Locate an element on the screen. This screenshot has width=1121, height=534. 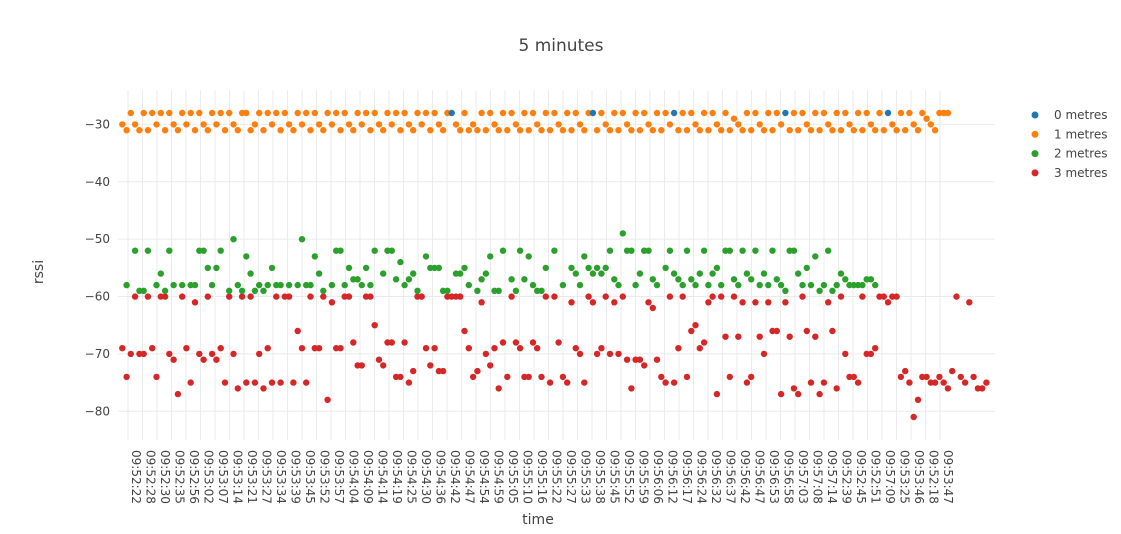
legend: 0 metres 1 metres 2 metres 3 metres is located at coordinates (1069, 144).